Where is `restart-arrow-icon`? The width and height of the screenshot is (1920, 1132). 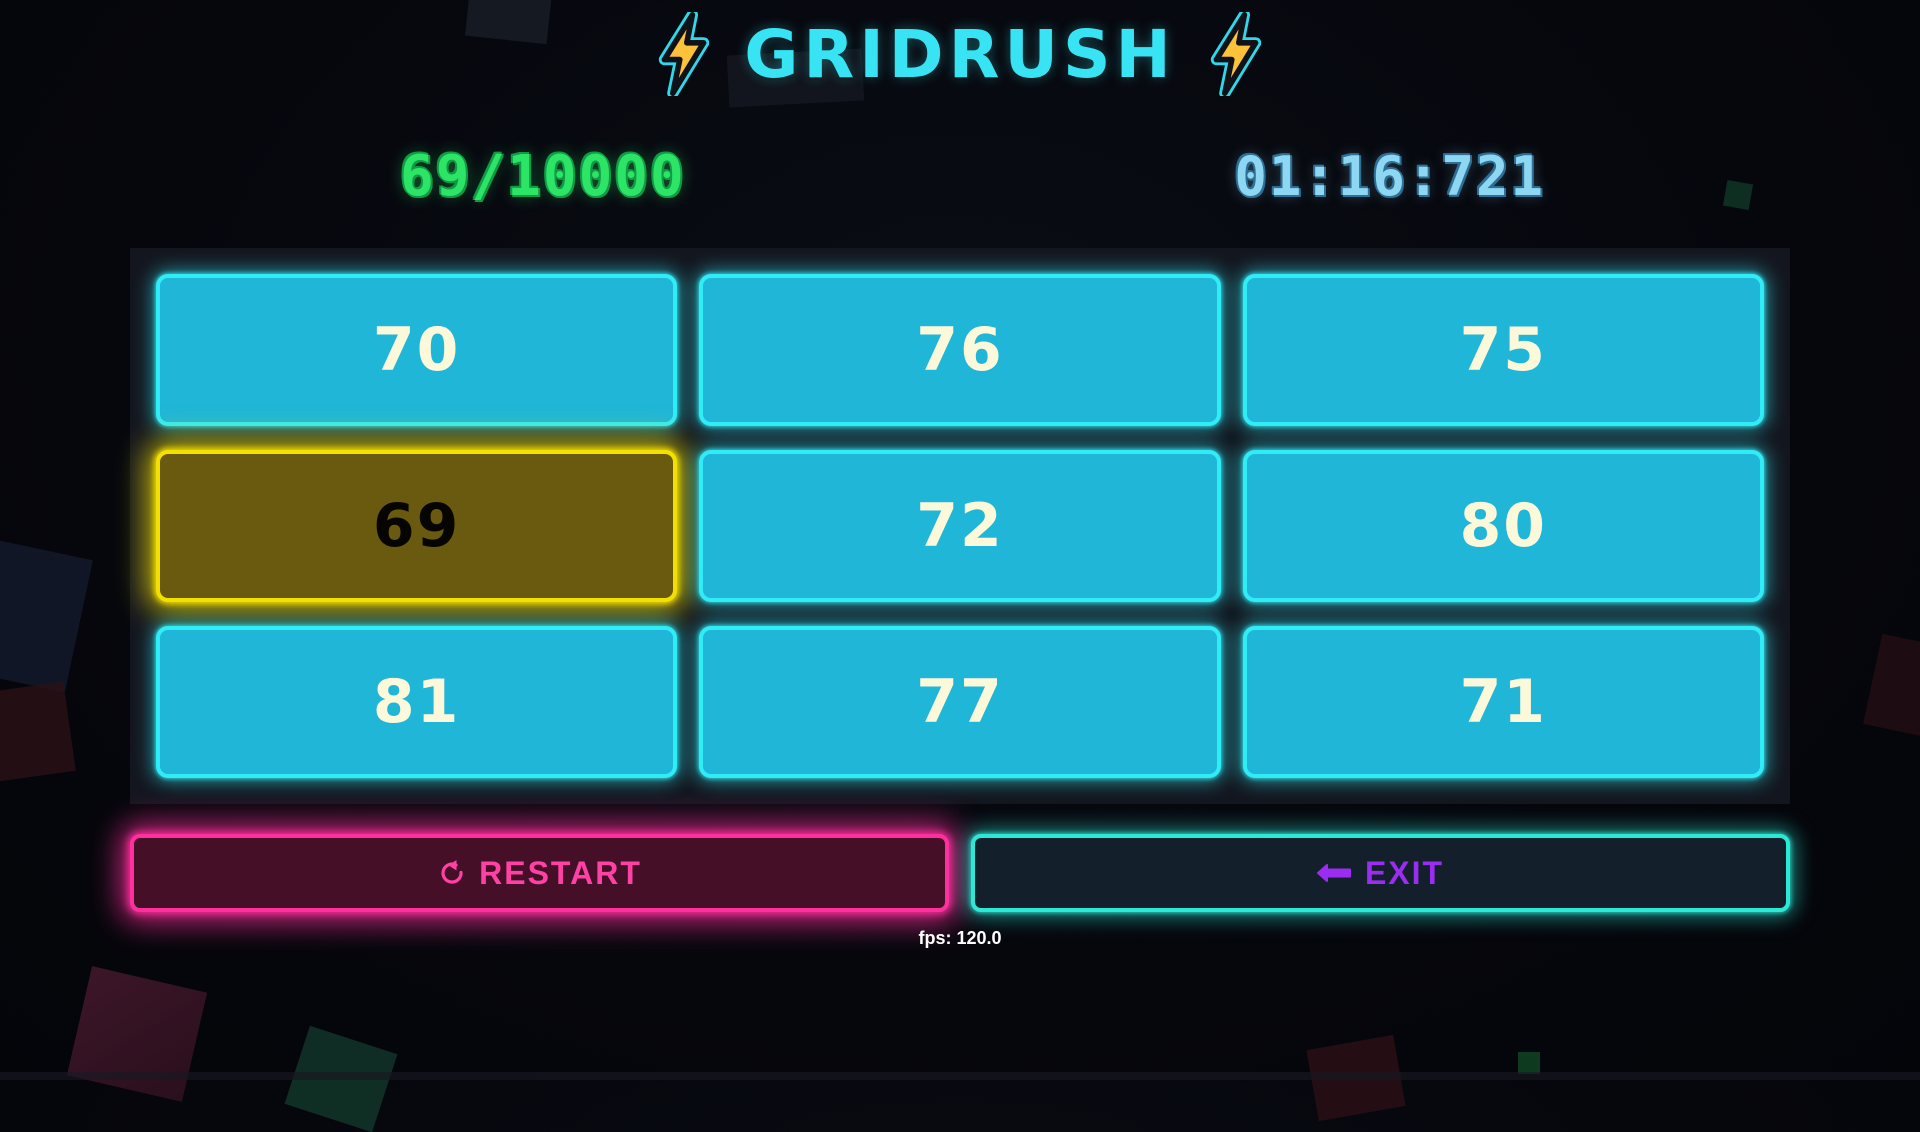 restart-arrow-icon is located at coordinates (451, 873).